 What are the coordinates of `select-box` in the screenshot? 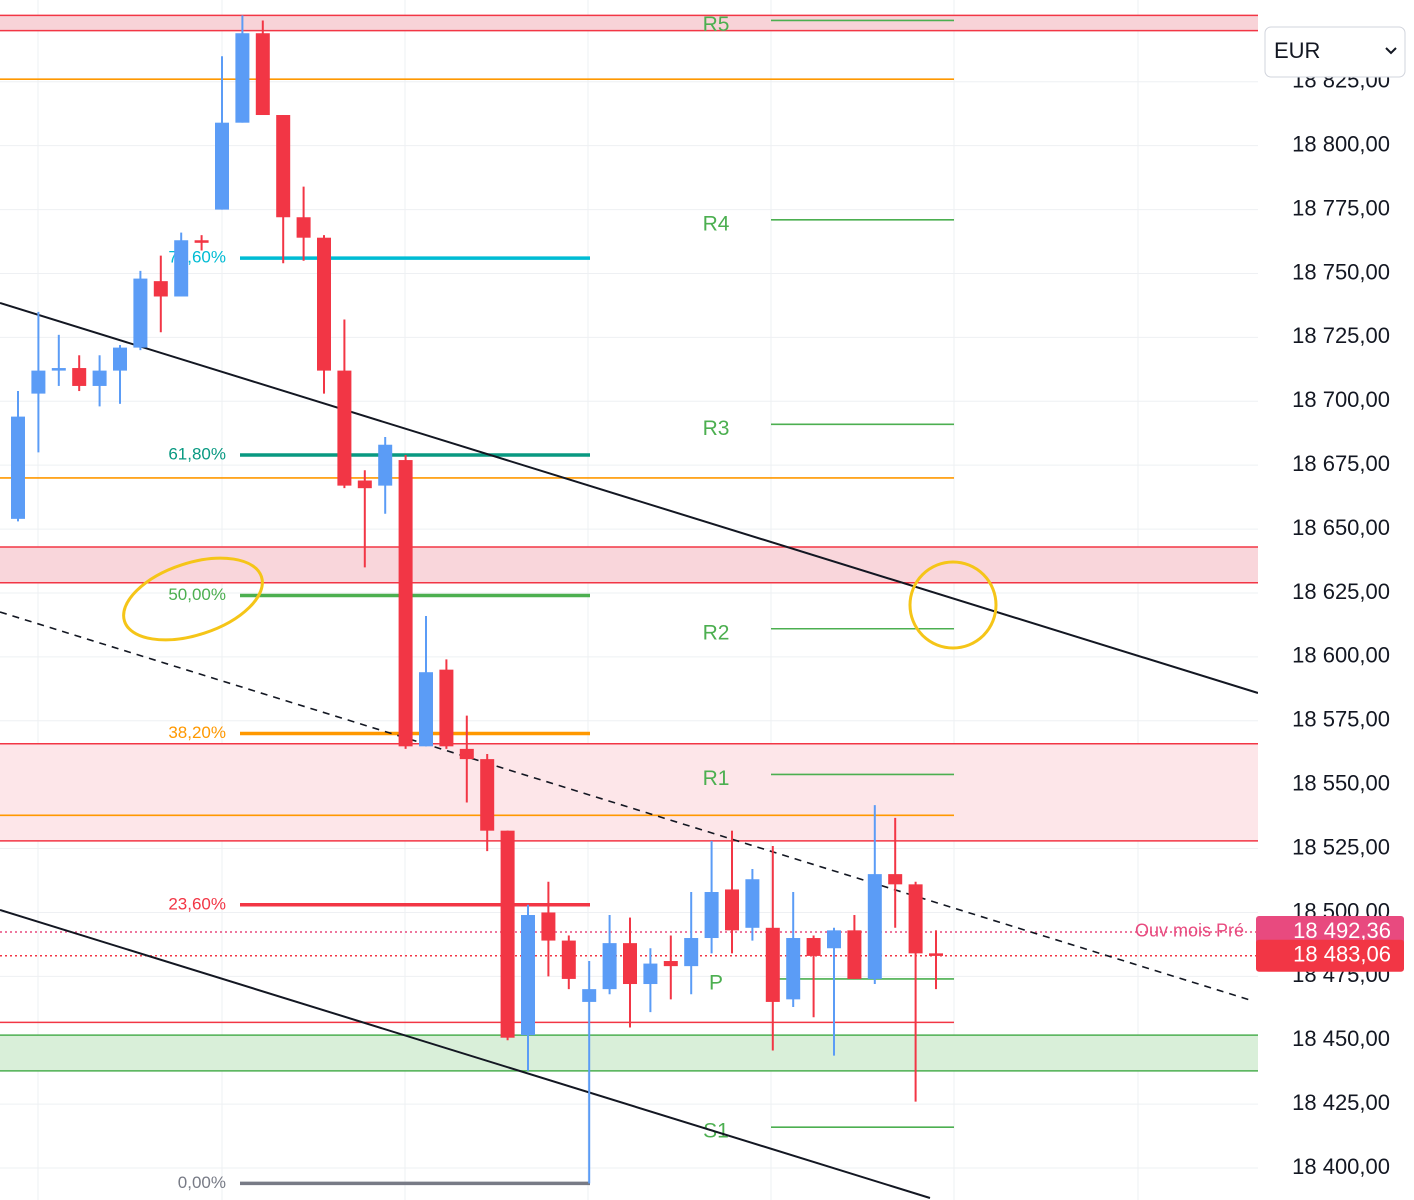 It's located at (1335, 52).